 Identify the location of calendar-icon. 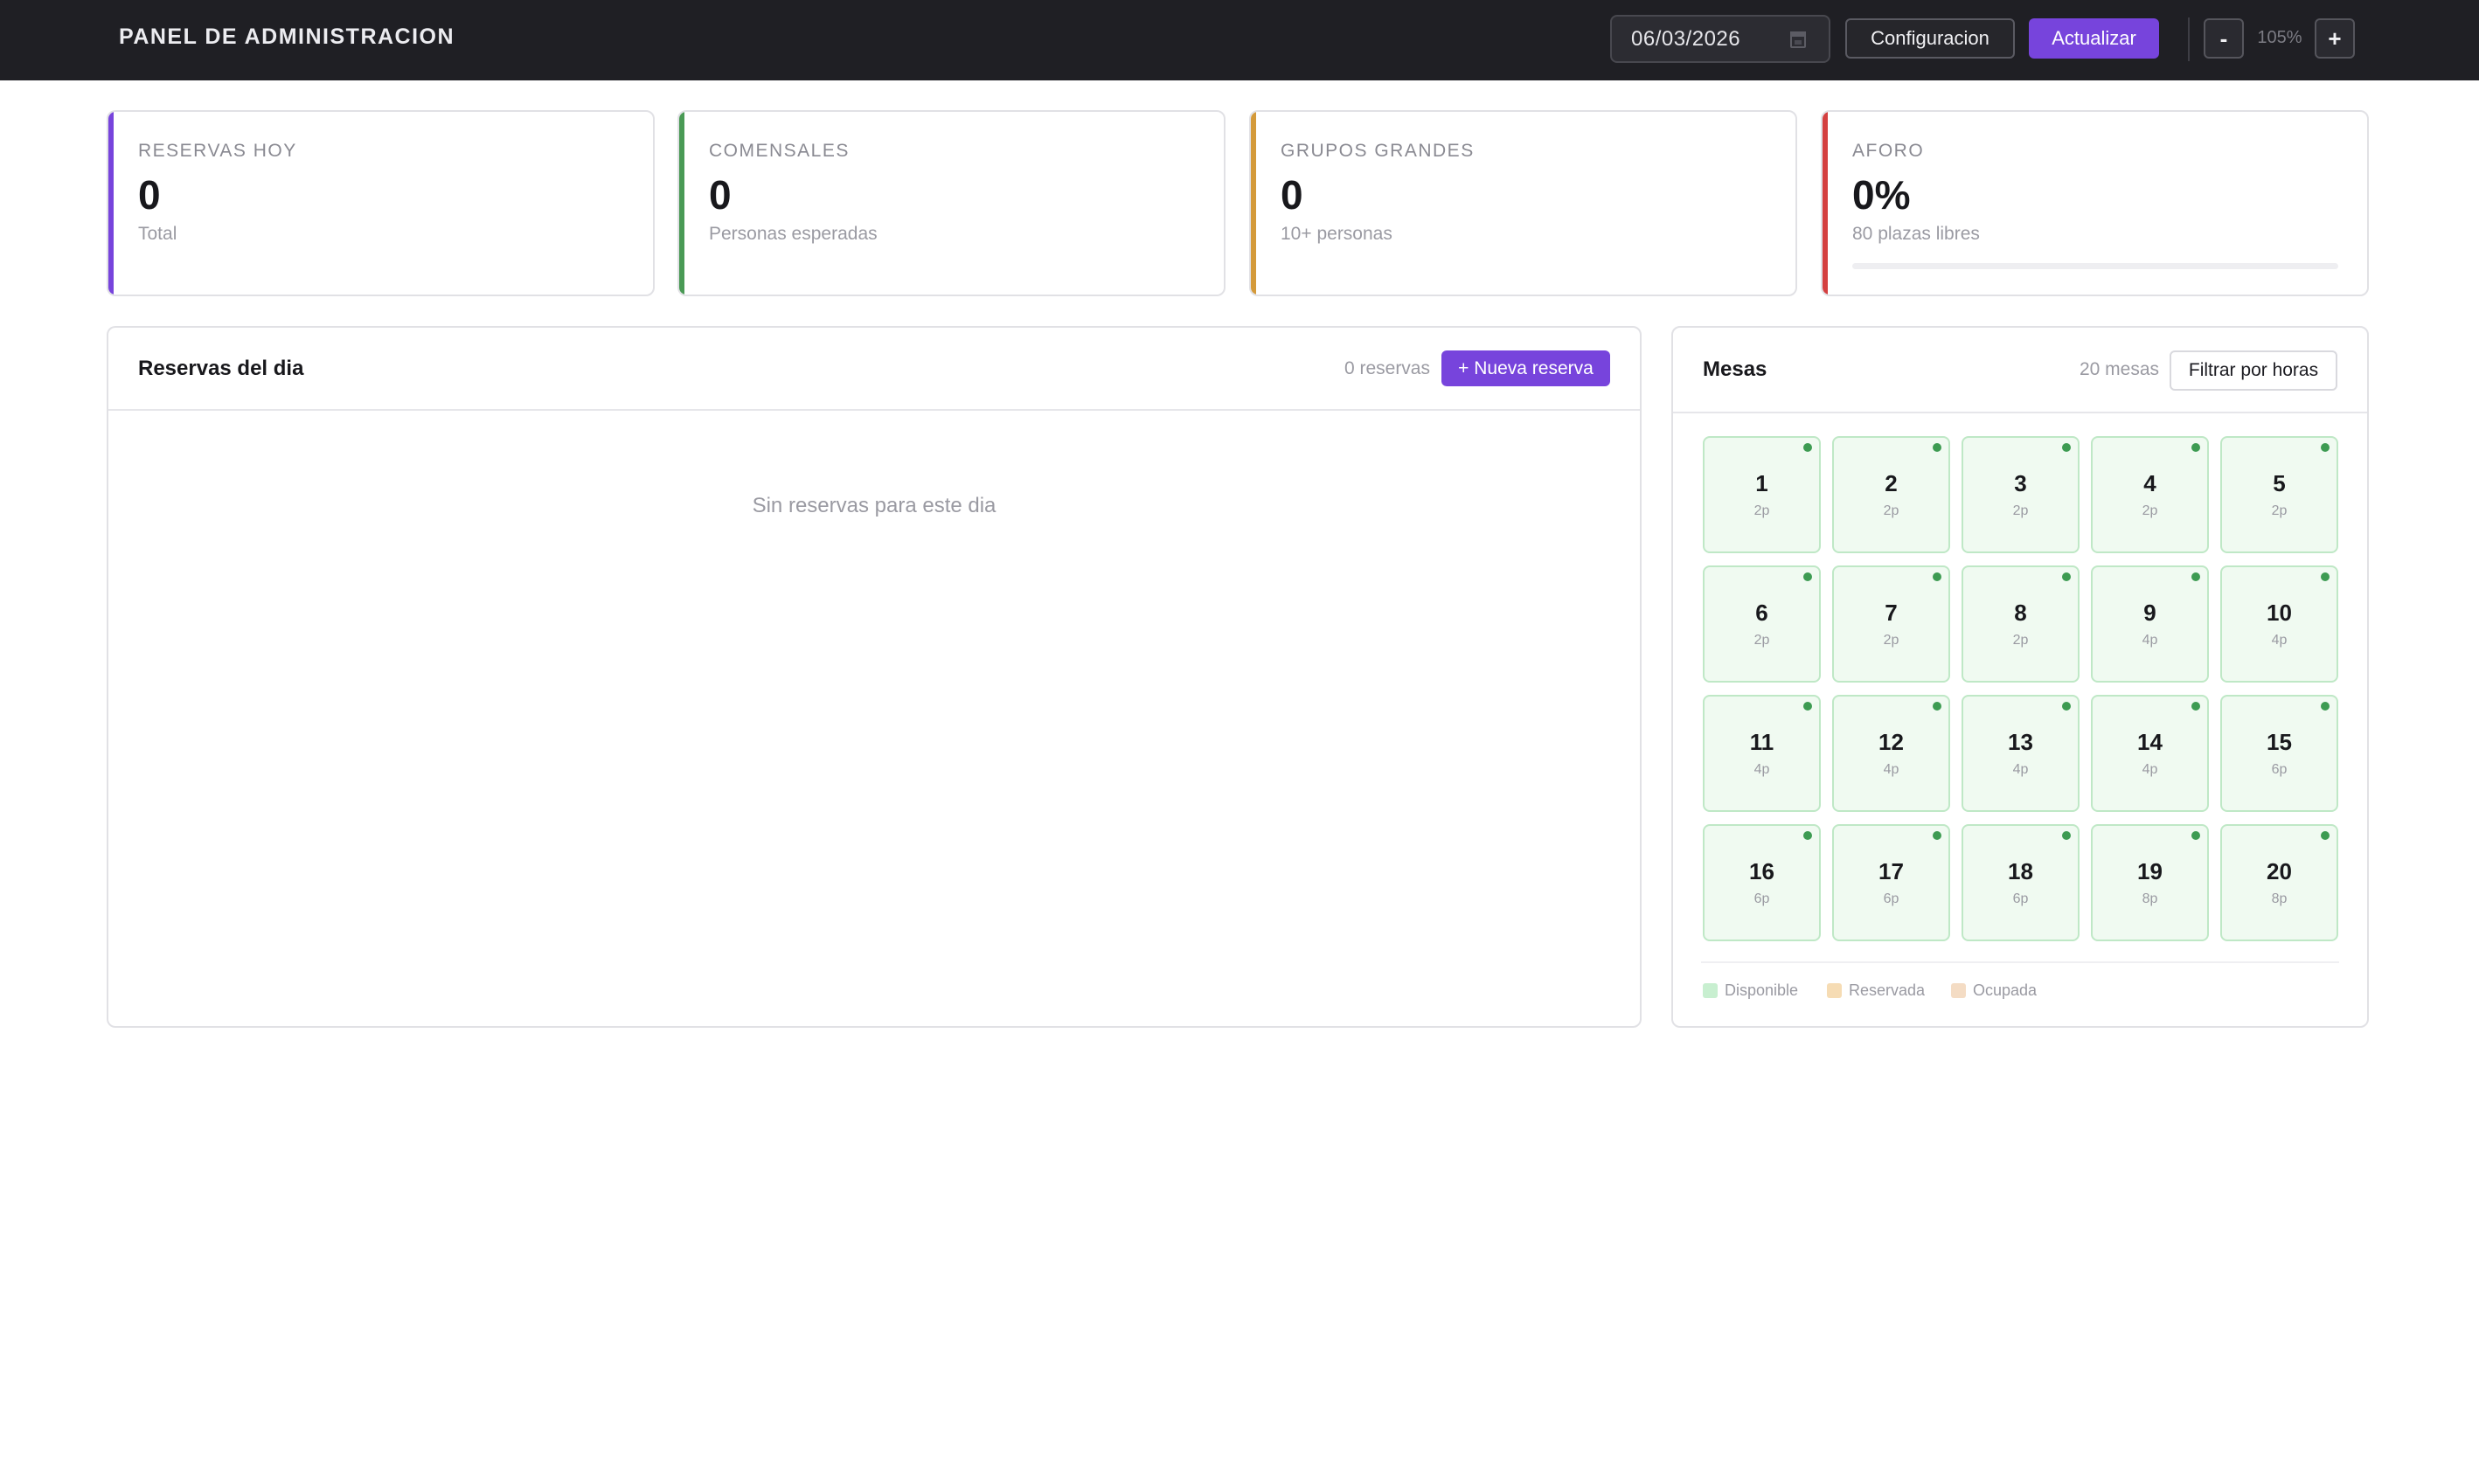
(1798, 39).